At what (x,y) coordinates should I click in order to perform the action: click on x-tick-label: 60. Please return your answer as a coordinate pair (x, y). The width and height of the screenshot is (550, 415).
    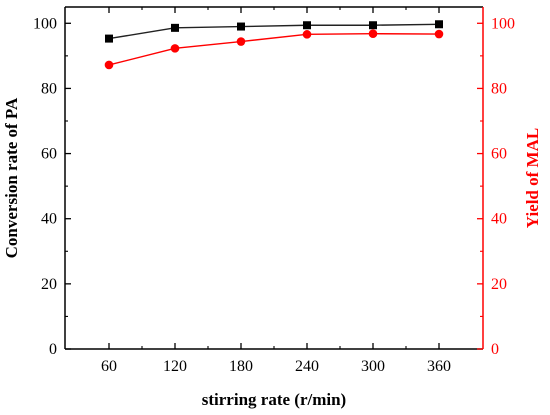
    Looking at the image, I should click on (109, 366).